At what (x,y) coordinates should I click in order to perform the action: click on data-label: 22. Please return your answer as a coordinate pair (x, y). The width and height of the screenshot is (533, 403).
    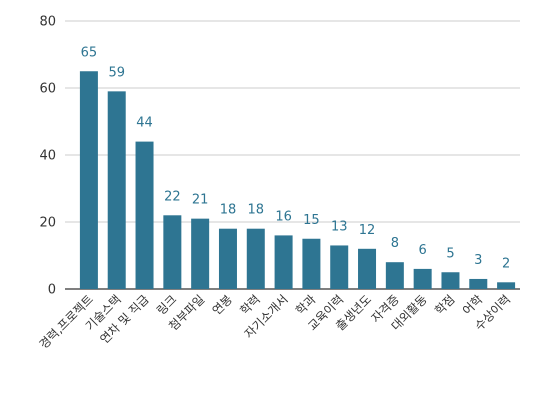
    Looking at the image, I should click on (172, 196).